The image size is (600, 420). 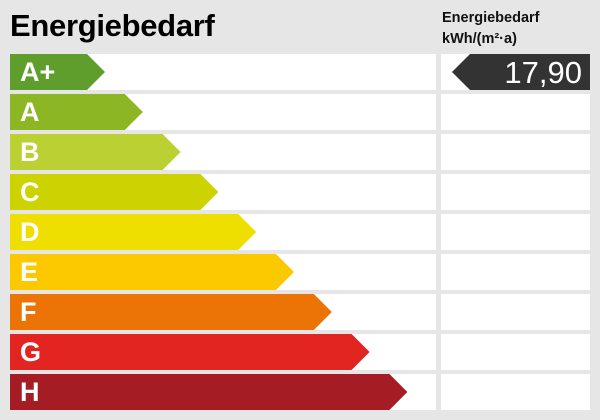 What do you see at coordinates (491, 18) in the screenshot?
I see `value-header-title: Energiebedarf` at bounding box center [491, 18].